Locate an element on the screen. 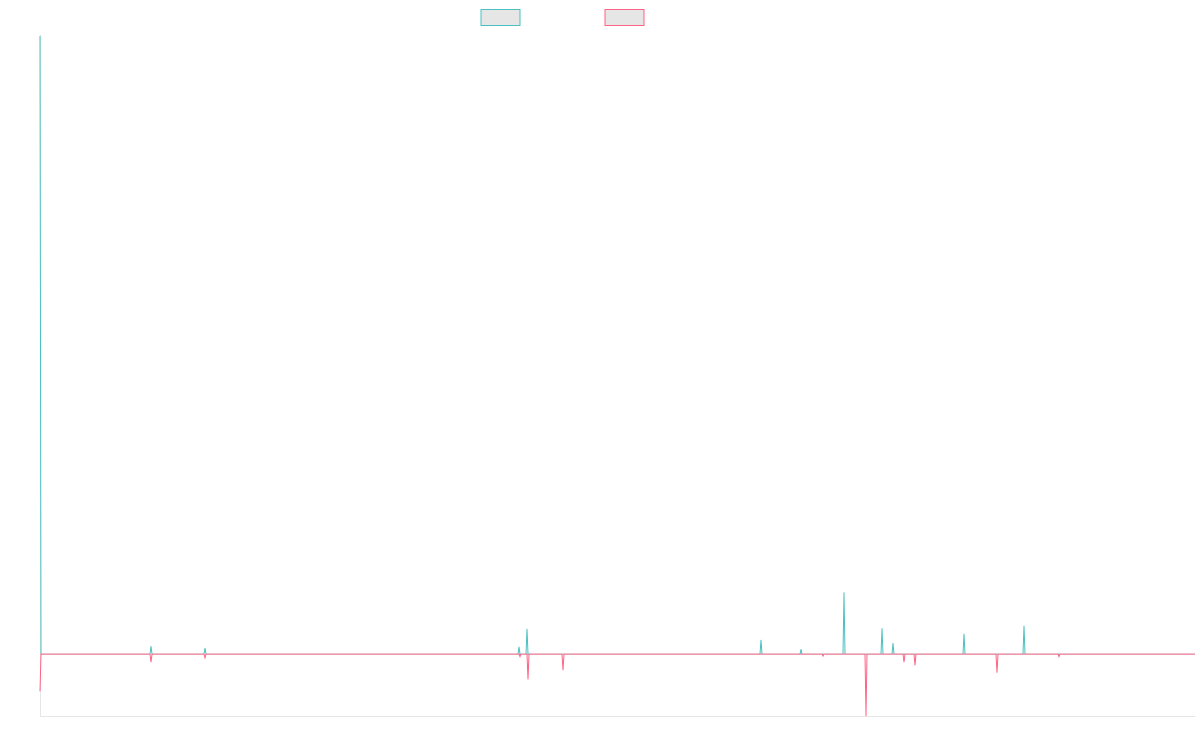  legend is located at coordinates (562, 17).